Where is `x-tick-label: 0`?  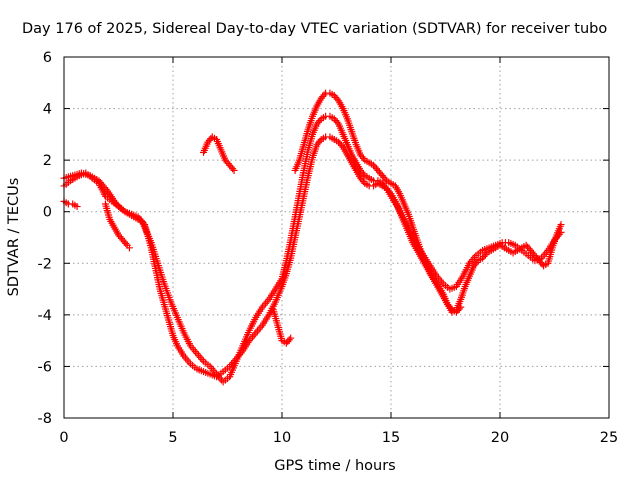 x-tick-label: 0 is located at coordinates (63, 438).